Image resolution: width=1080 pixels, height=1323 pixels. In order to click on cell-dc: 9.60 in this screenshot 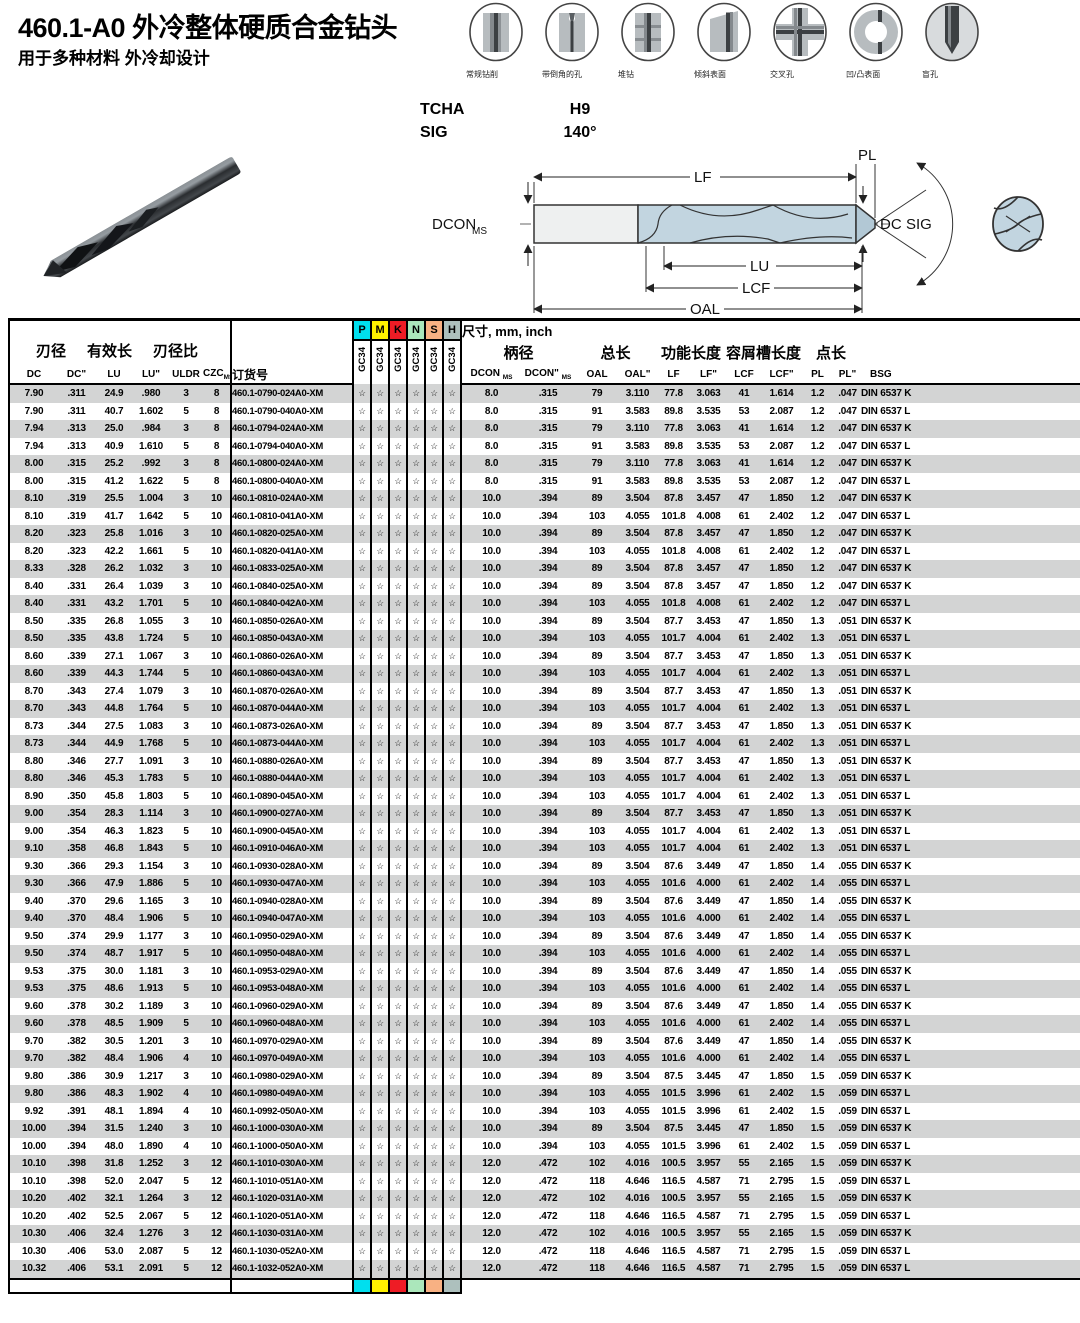, I will do `click(34, 1006)`.